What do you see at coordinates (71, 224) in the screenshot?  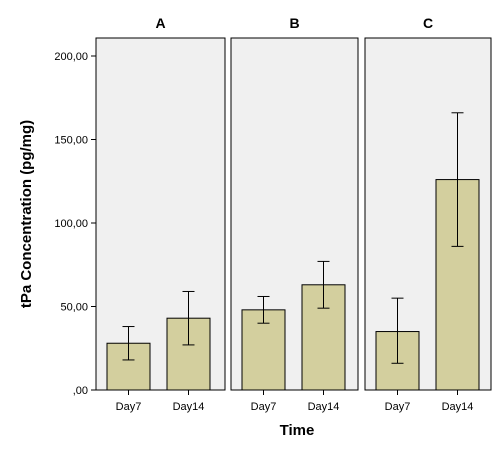 I see `y-tick-label: 100,00` at bounding box center [71, 224].